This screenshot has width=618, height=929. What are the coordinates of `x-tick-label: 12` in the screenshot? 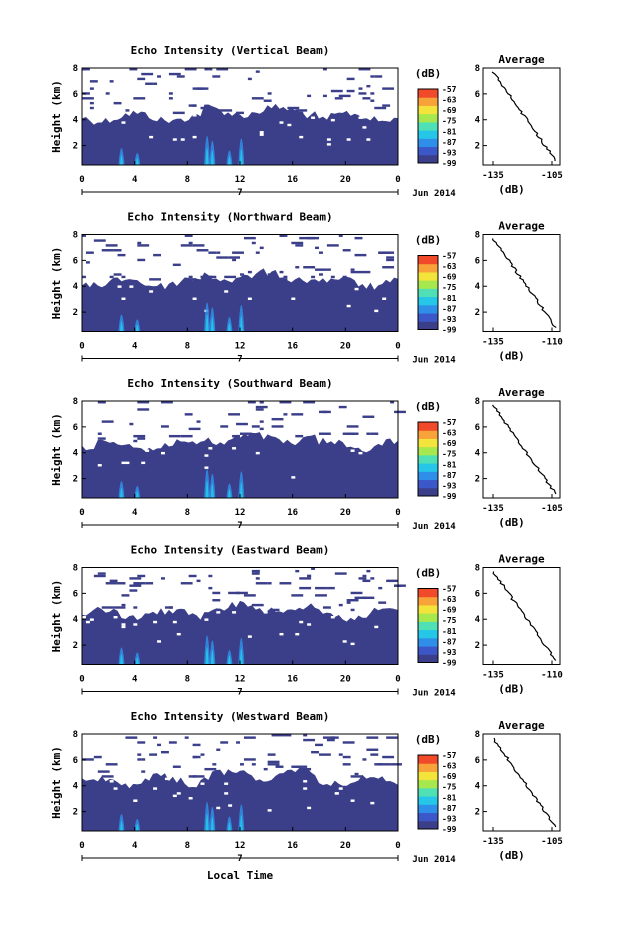 It's located at (240, 180).